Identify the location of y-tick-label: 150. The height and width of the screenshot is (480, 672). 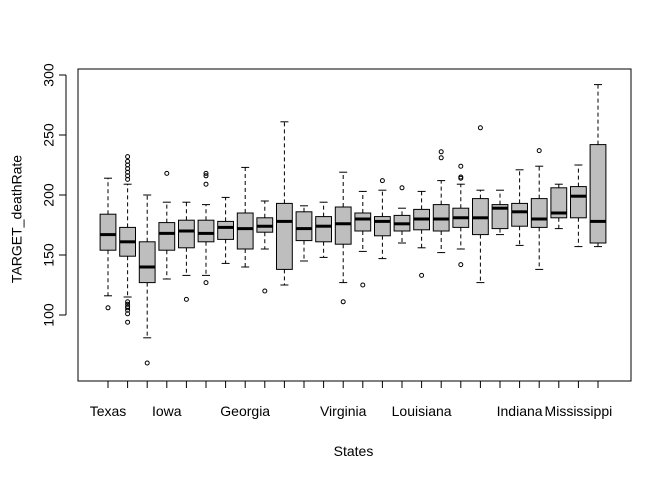
(49, 255).